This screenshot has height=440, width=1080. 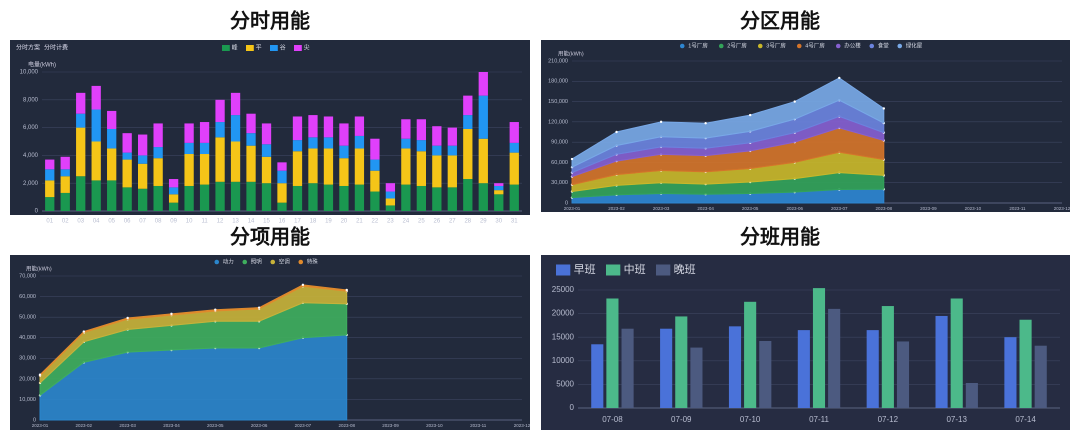 I want to click on x-tick-label: 2023-02, so click(x=84, y=425).